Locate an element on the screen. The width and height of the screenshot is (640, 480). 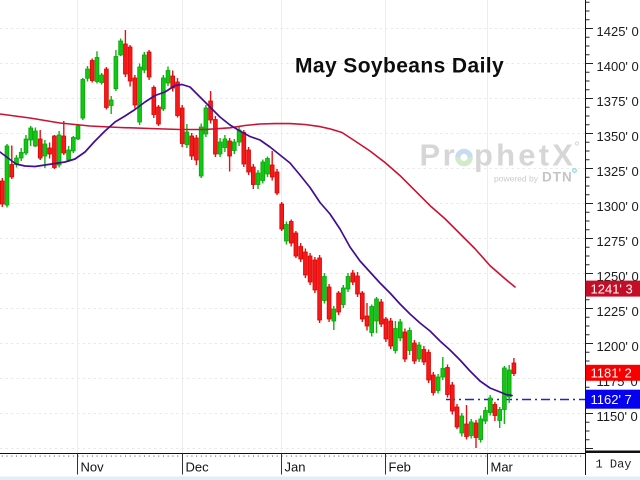
svg-text: DTN is located at coordinates (557, 177).